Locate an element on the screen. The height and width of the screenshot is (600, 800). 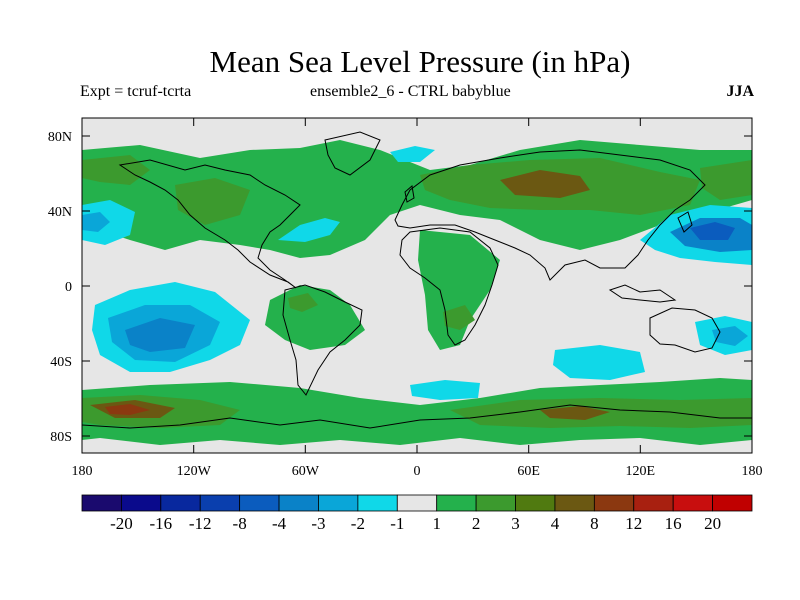
map-title: Mean Sea Level Pressure (in hPa) is located at coordinates (420, 61).